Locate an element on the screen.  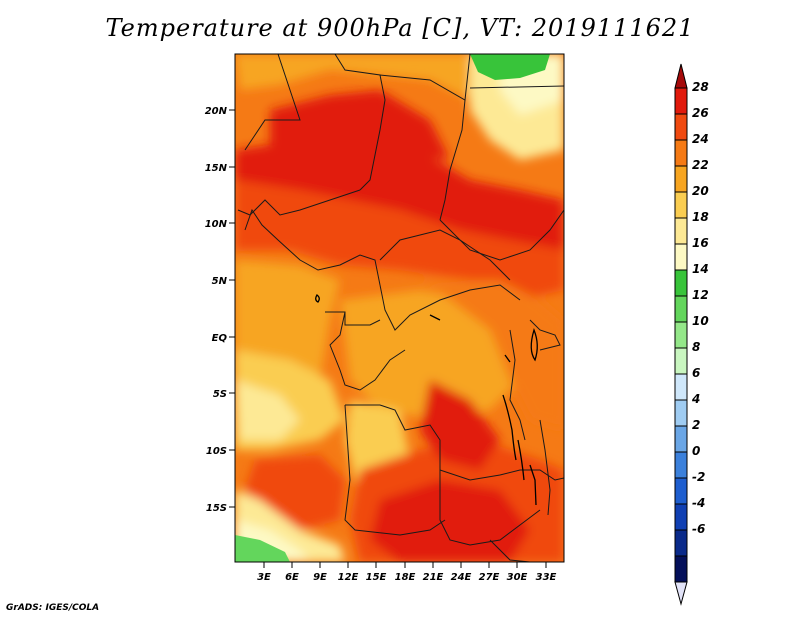
colorbar-label: 2 is located at coordinates (696, 425).